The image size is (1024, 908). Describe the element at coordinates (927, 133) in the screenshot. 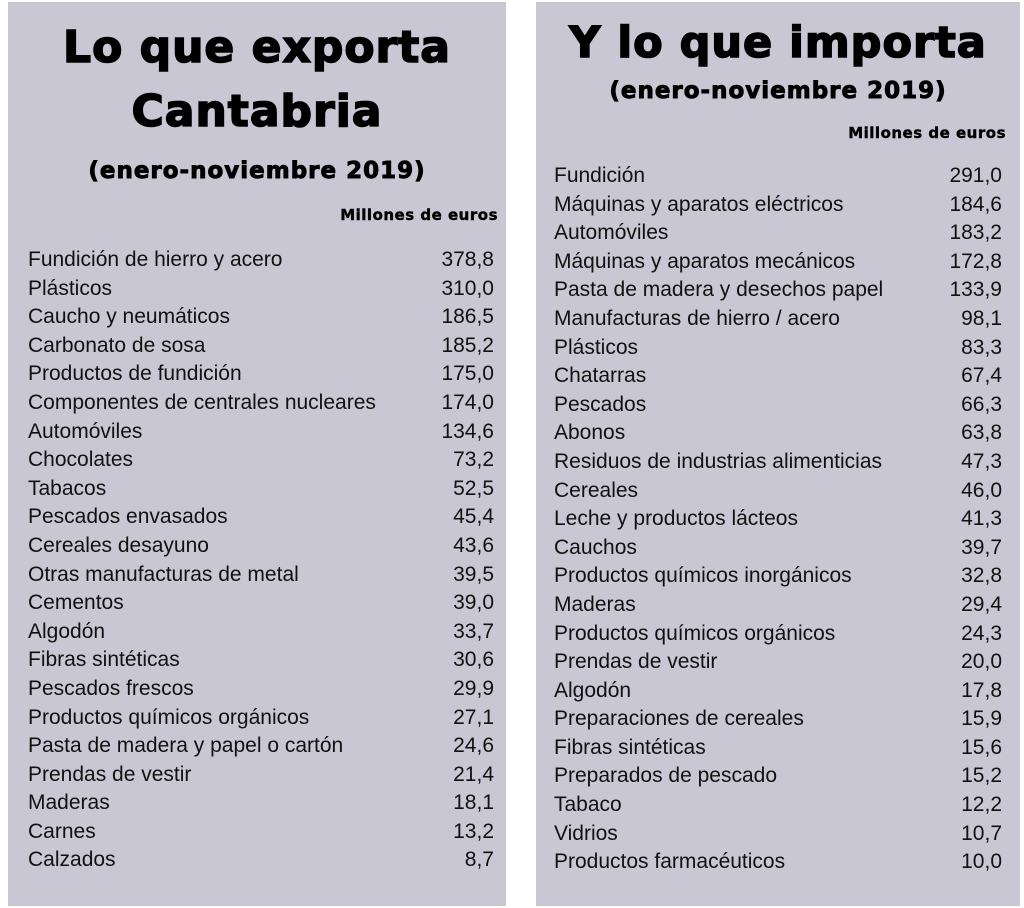

I see `imports-unit-label: Millones de euros` at that location.